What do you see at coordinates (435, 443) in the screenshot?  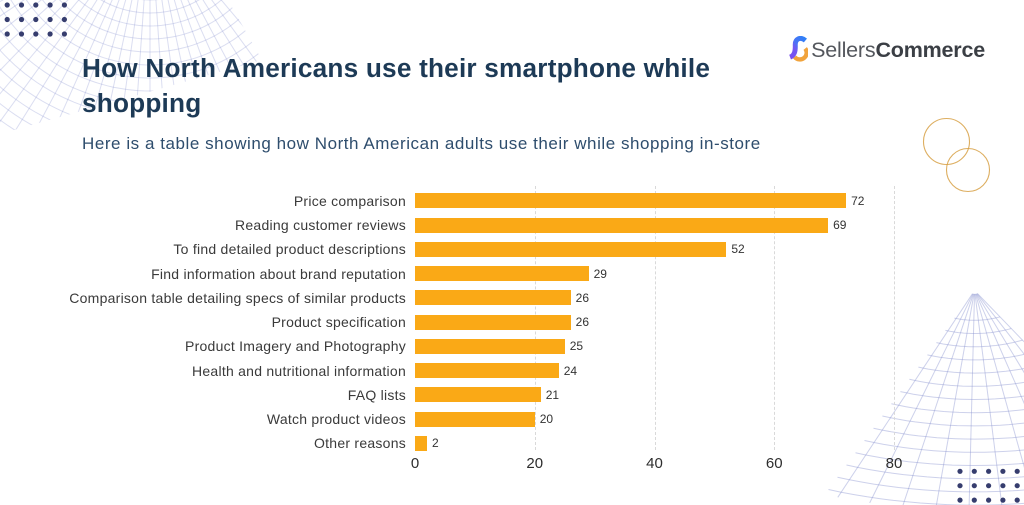 I see `value-label: 2` at bounding box center [435, 443].